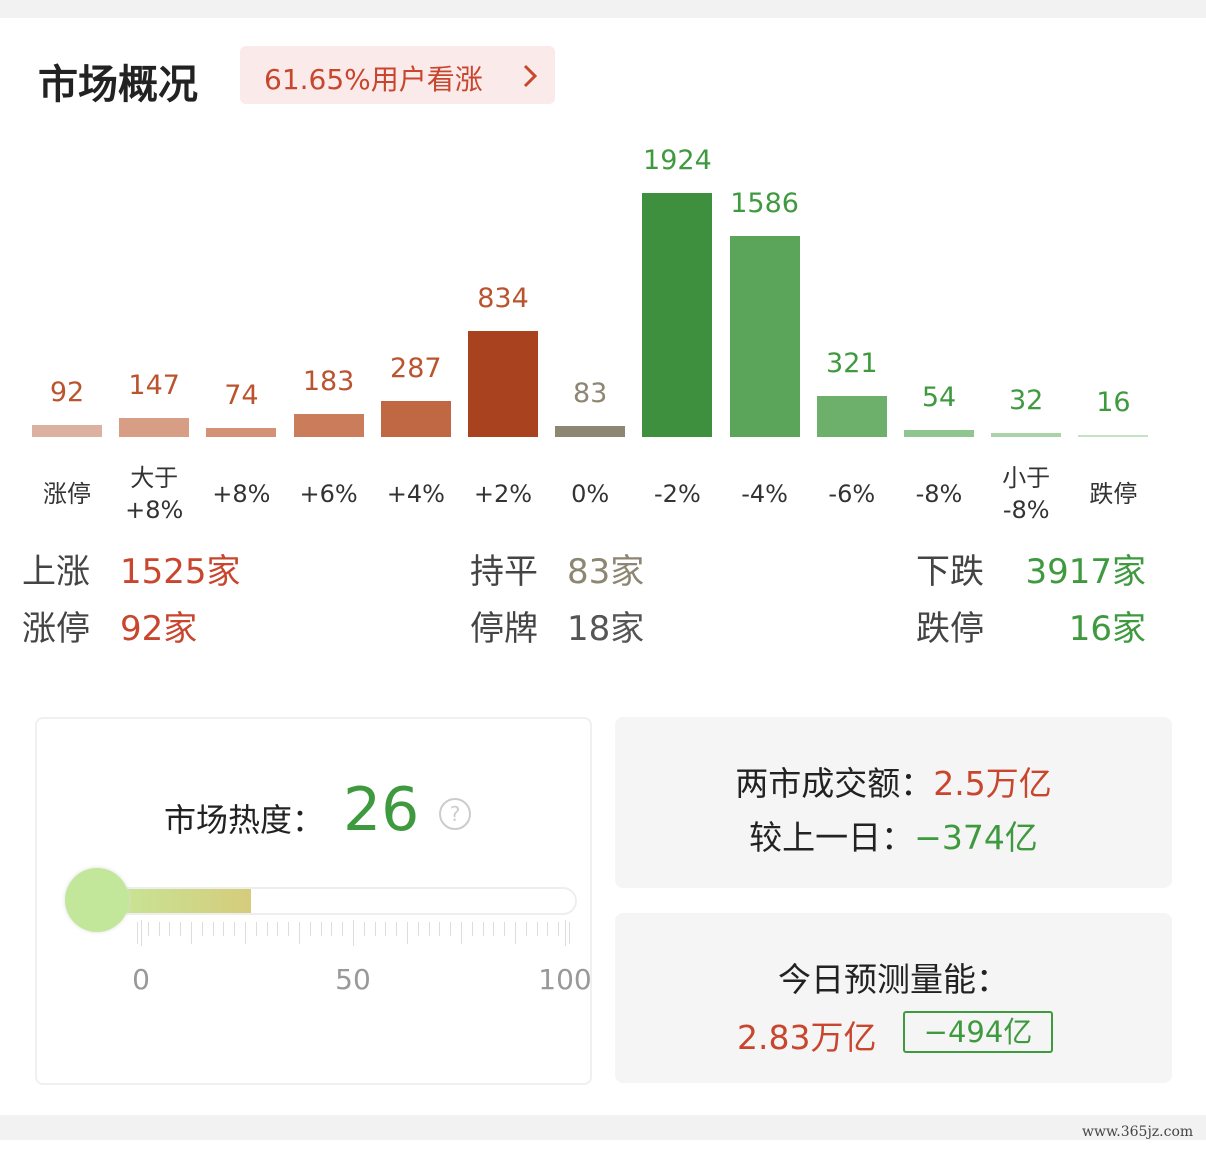  I want to click on forecast-card: 今日预测量能： 2.83万亿 −494亿, so click(893, 998).